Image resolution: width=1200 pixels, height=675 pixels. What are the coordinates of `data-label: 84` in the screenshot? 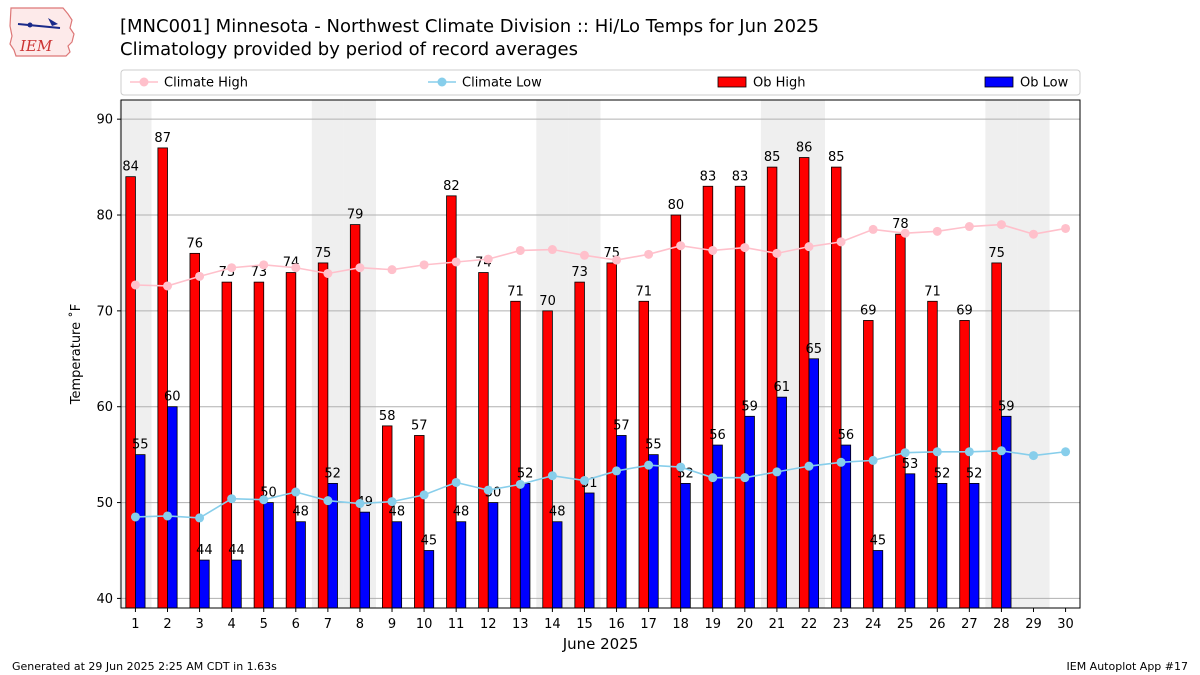 It's located at (130, 167).